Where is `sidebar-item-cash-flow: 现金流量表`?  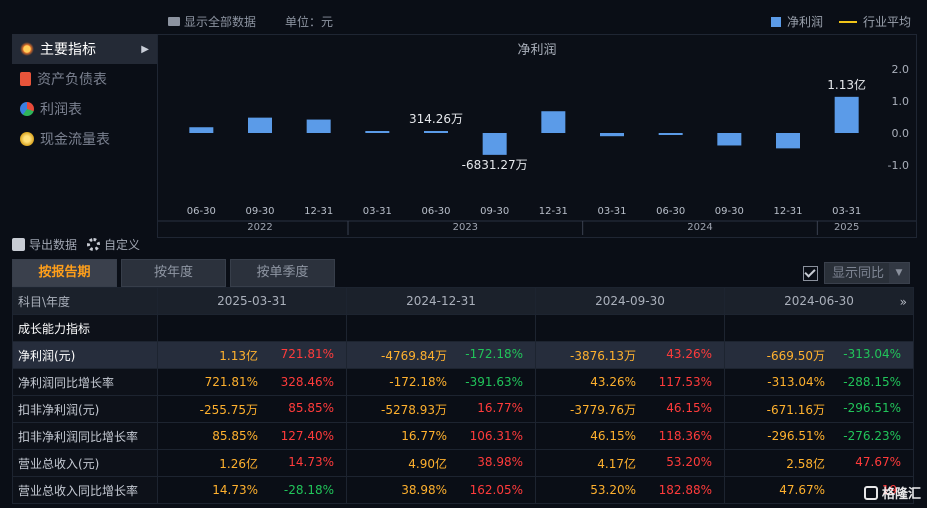
sidebar-item-cash-flow: 现金流量表 is located at coordinates (84, 139).